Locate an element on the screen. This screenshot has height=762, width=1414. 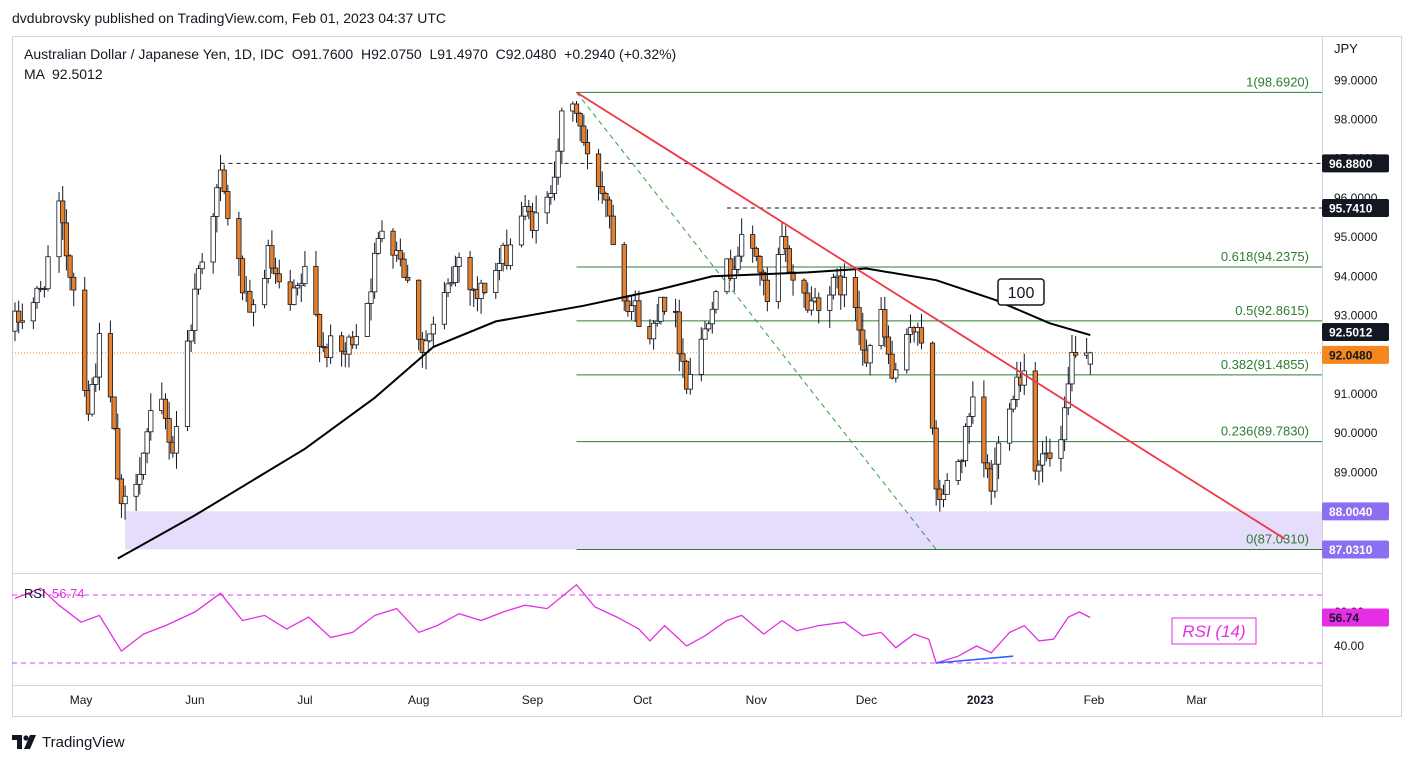
ma-value-tag: 92.5012 is located at coordinates (1355, 332).